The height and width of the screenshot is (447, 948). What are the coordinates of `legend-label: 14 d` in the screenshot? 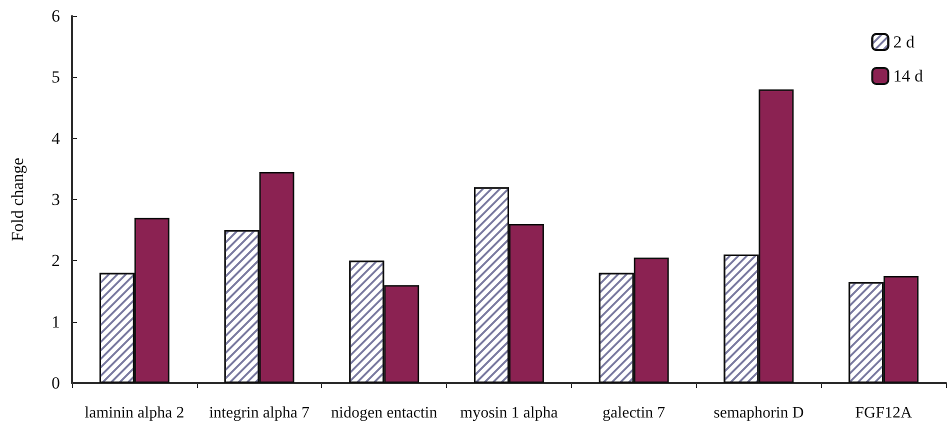 It's located at (908, 76).